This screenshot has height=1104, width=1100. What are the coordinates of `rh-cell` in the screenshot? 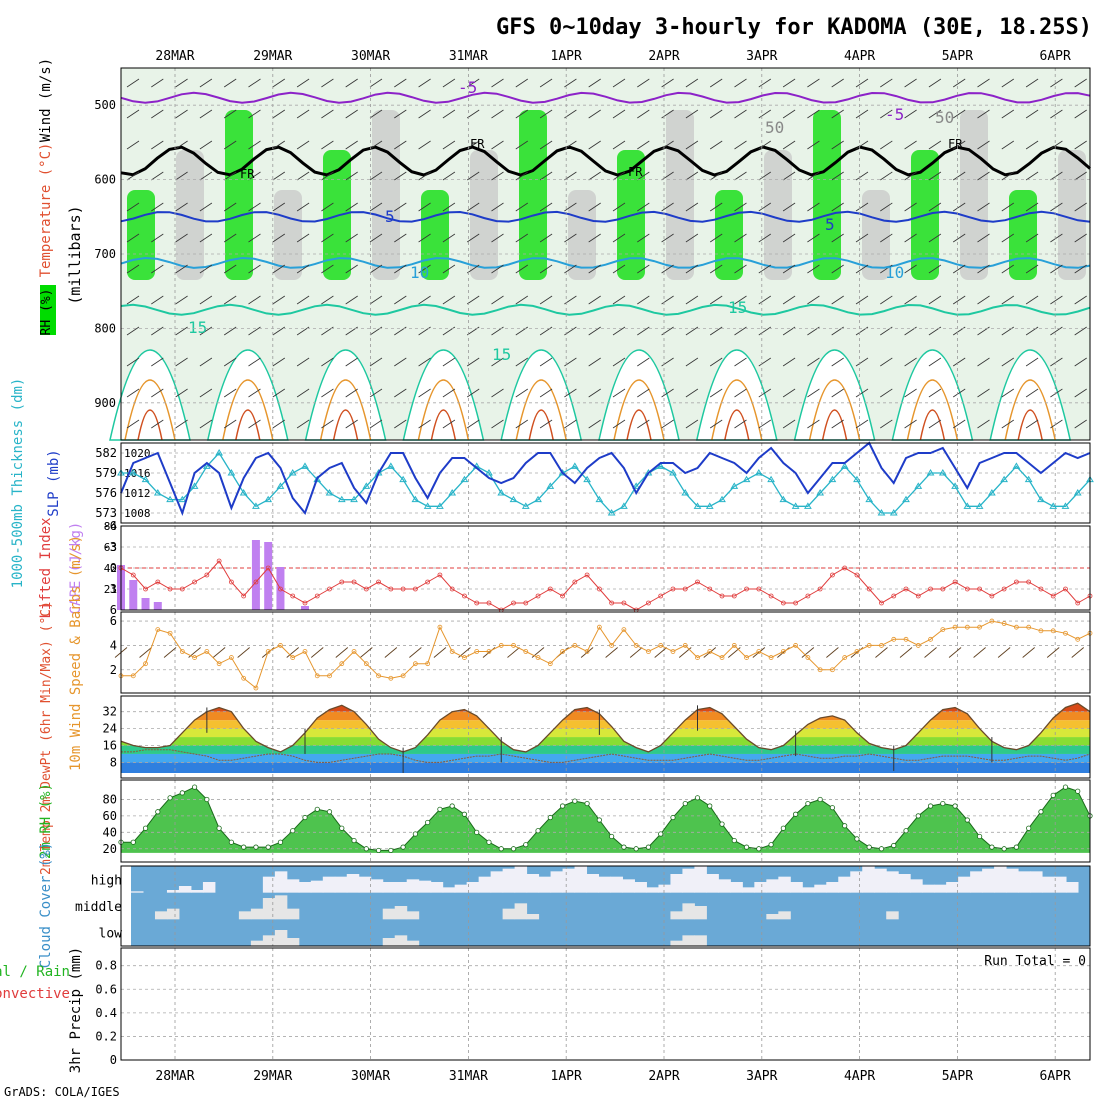 It's located at (827, 195).